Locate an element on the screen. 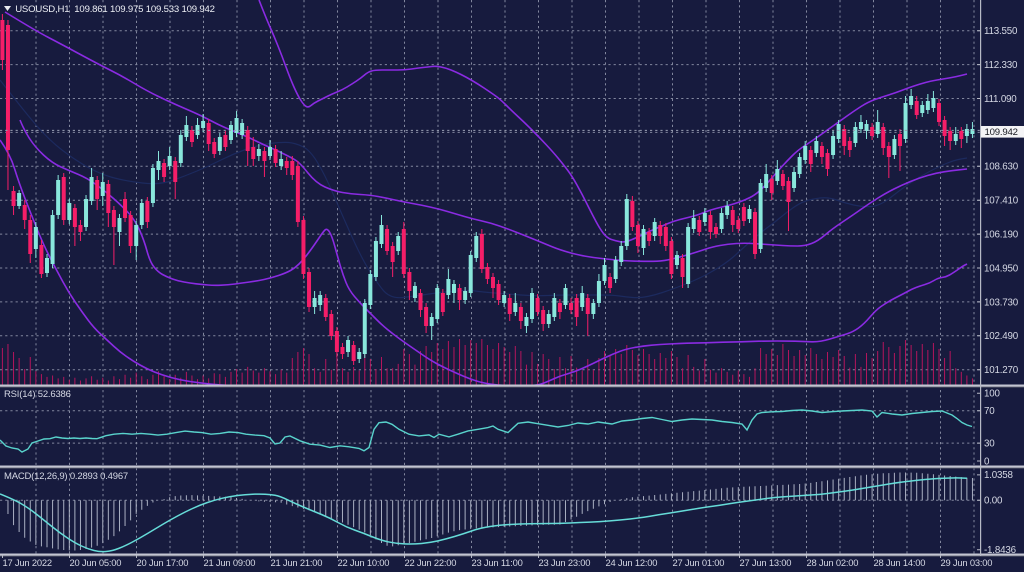 The width and height of the screenshot is (1024, 572). svg-text: 111.090 is located at coordinates (1000, 99).